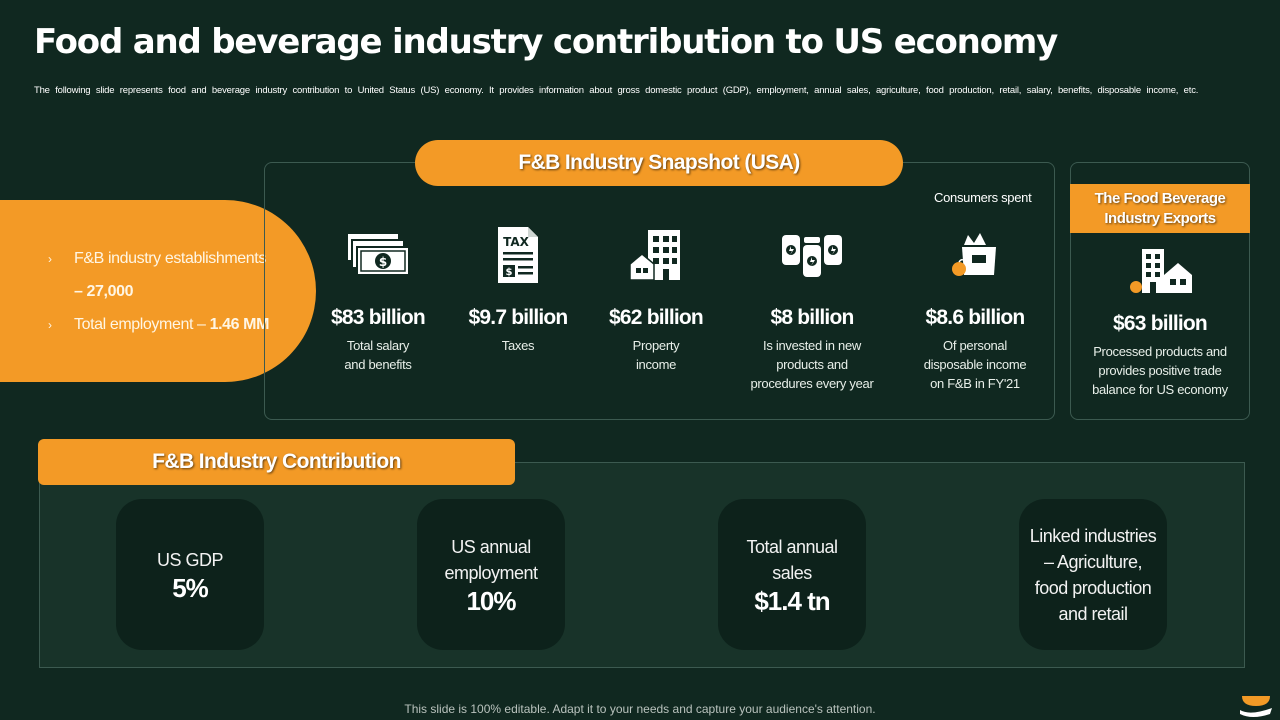 This screenshot has width=1280, height=720. What do you see at coordinates (491, 546) in the screenshot?
I see `card-label: US annual` at bounding box center [491, 546].